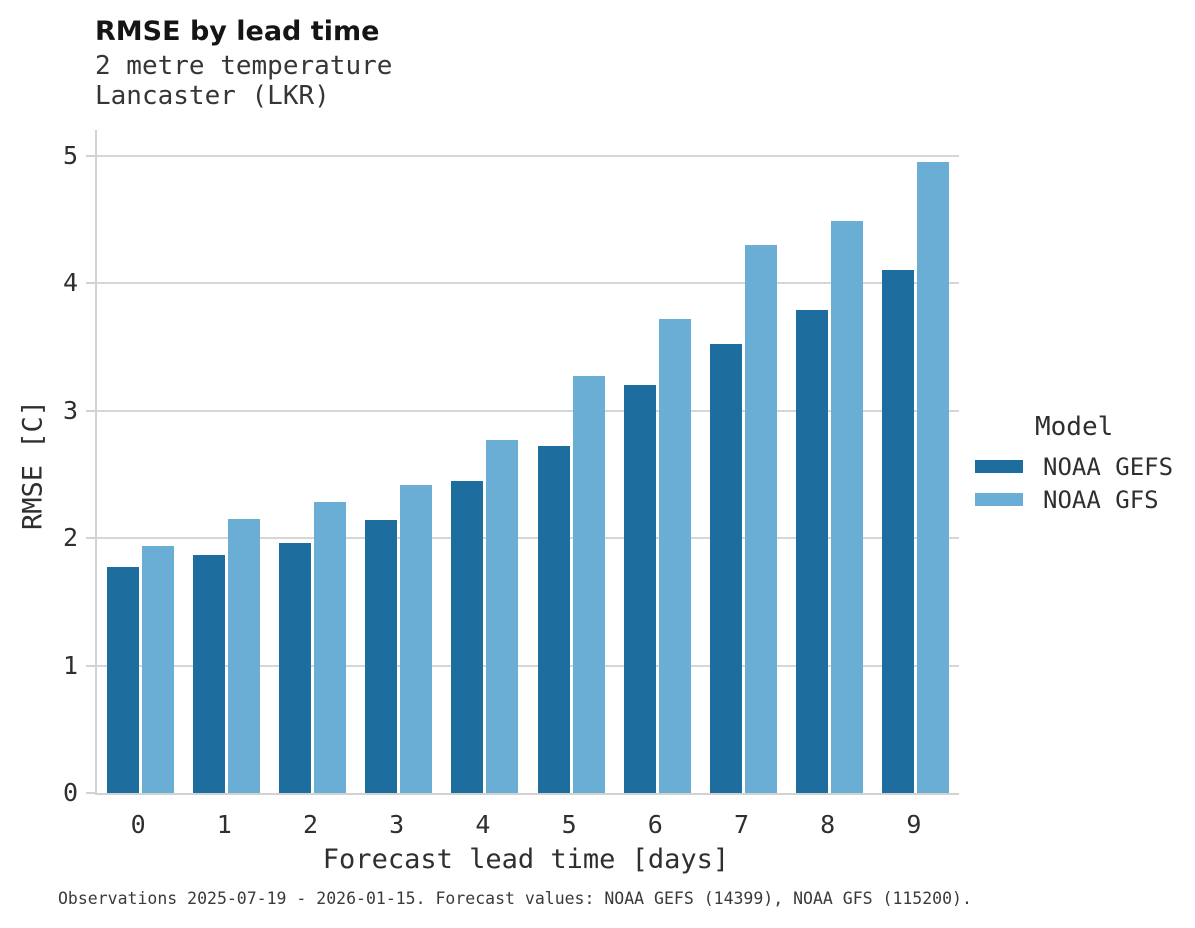  Describe the element at coordinates (70, 665) in the screenshot. I see `y-tick-label-1: 1` at that location.